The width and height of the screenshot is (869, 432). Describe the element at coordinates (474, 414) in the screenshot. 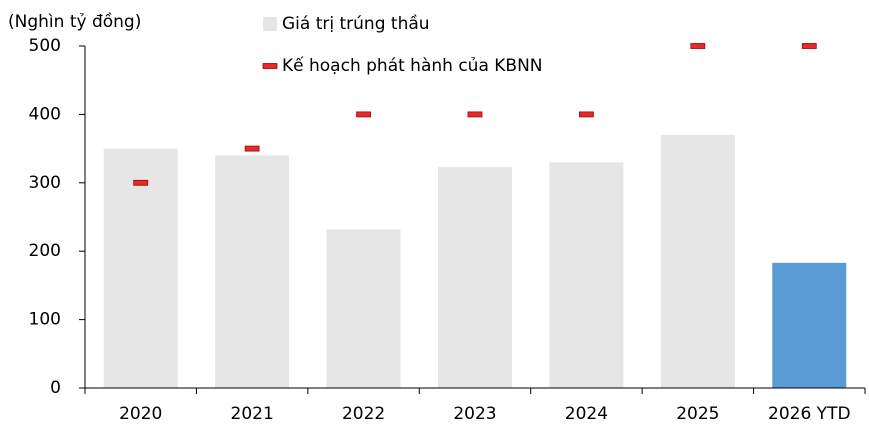

I see `x-tick-label: 2023` at that location.